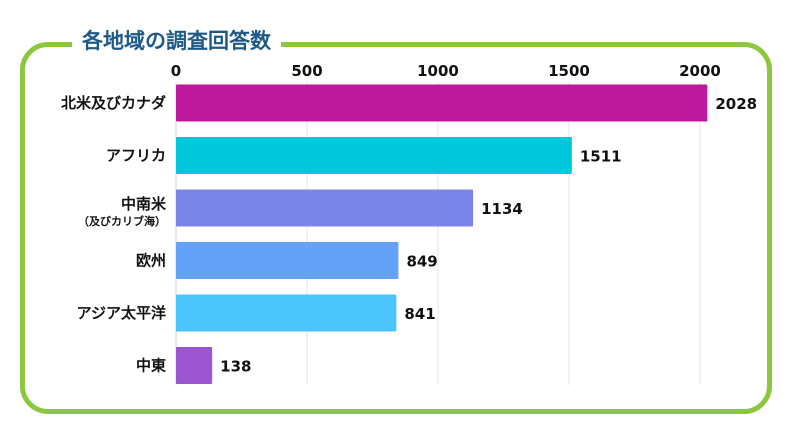 The height and width of the screenshot is (440, 800). What do you see at coordinates (601, 157) in the screenshot?
I see `value-label: 1511` at bounding box center [601, 157].